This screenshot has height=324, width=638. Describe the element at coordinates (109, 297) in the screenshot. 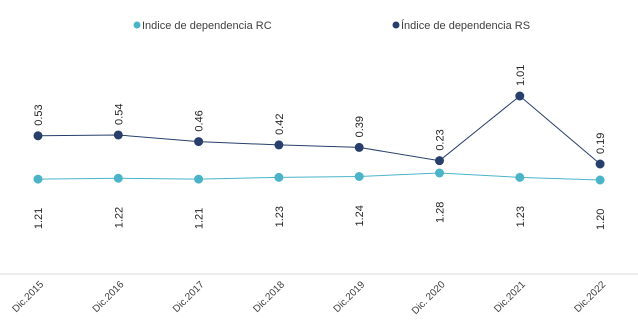

I see `x-tick-label-1: Dic.2016` at that location.